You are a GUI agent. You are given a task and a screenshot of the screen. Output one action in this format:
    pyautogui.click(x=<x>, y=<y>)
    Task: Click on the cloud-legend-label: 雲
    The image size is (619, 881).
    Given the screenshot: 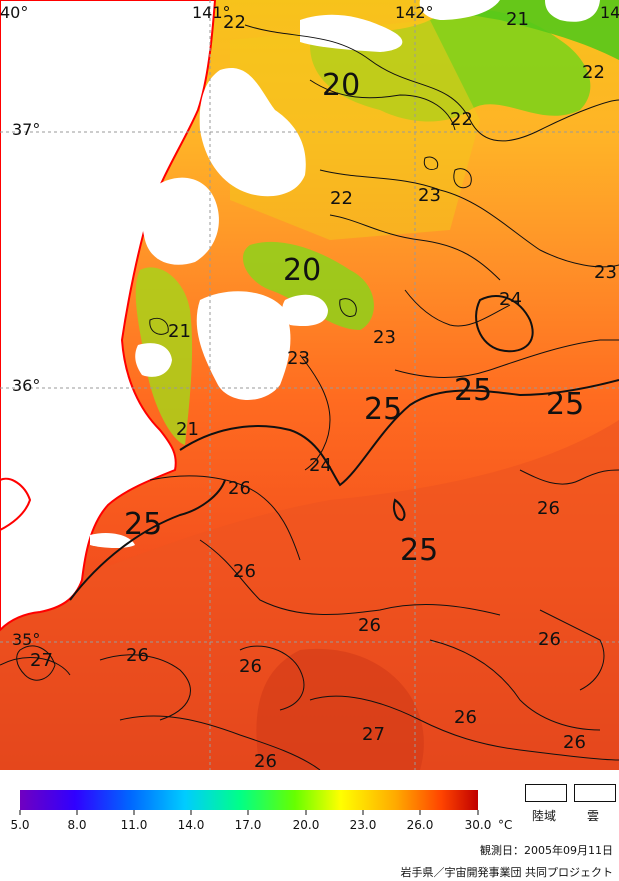 What is the action you would take?
    pyautogui.click(x=593, y=816)
    